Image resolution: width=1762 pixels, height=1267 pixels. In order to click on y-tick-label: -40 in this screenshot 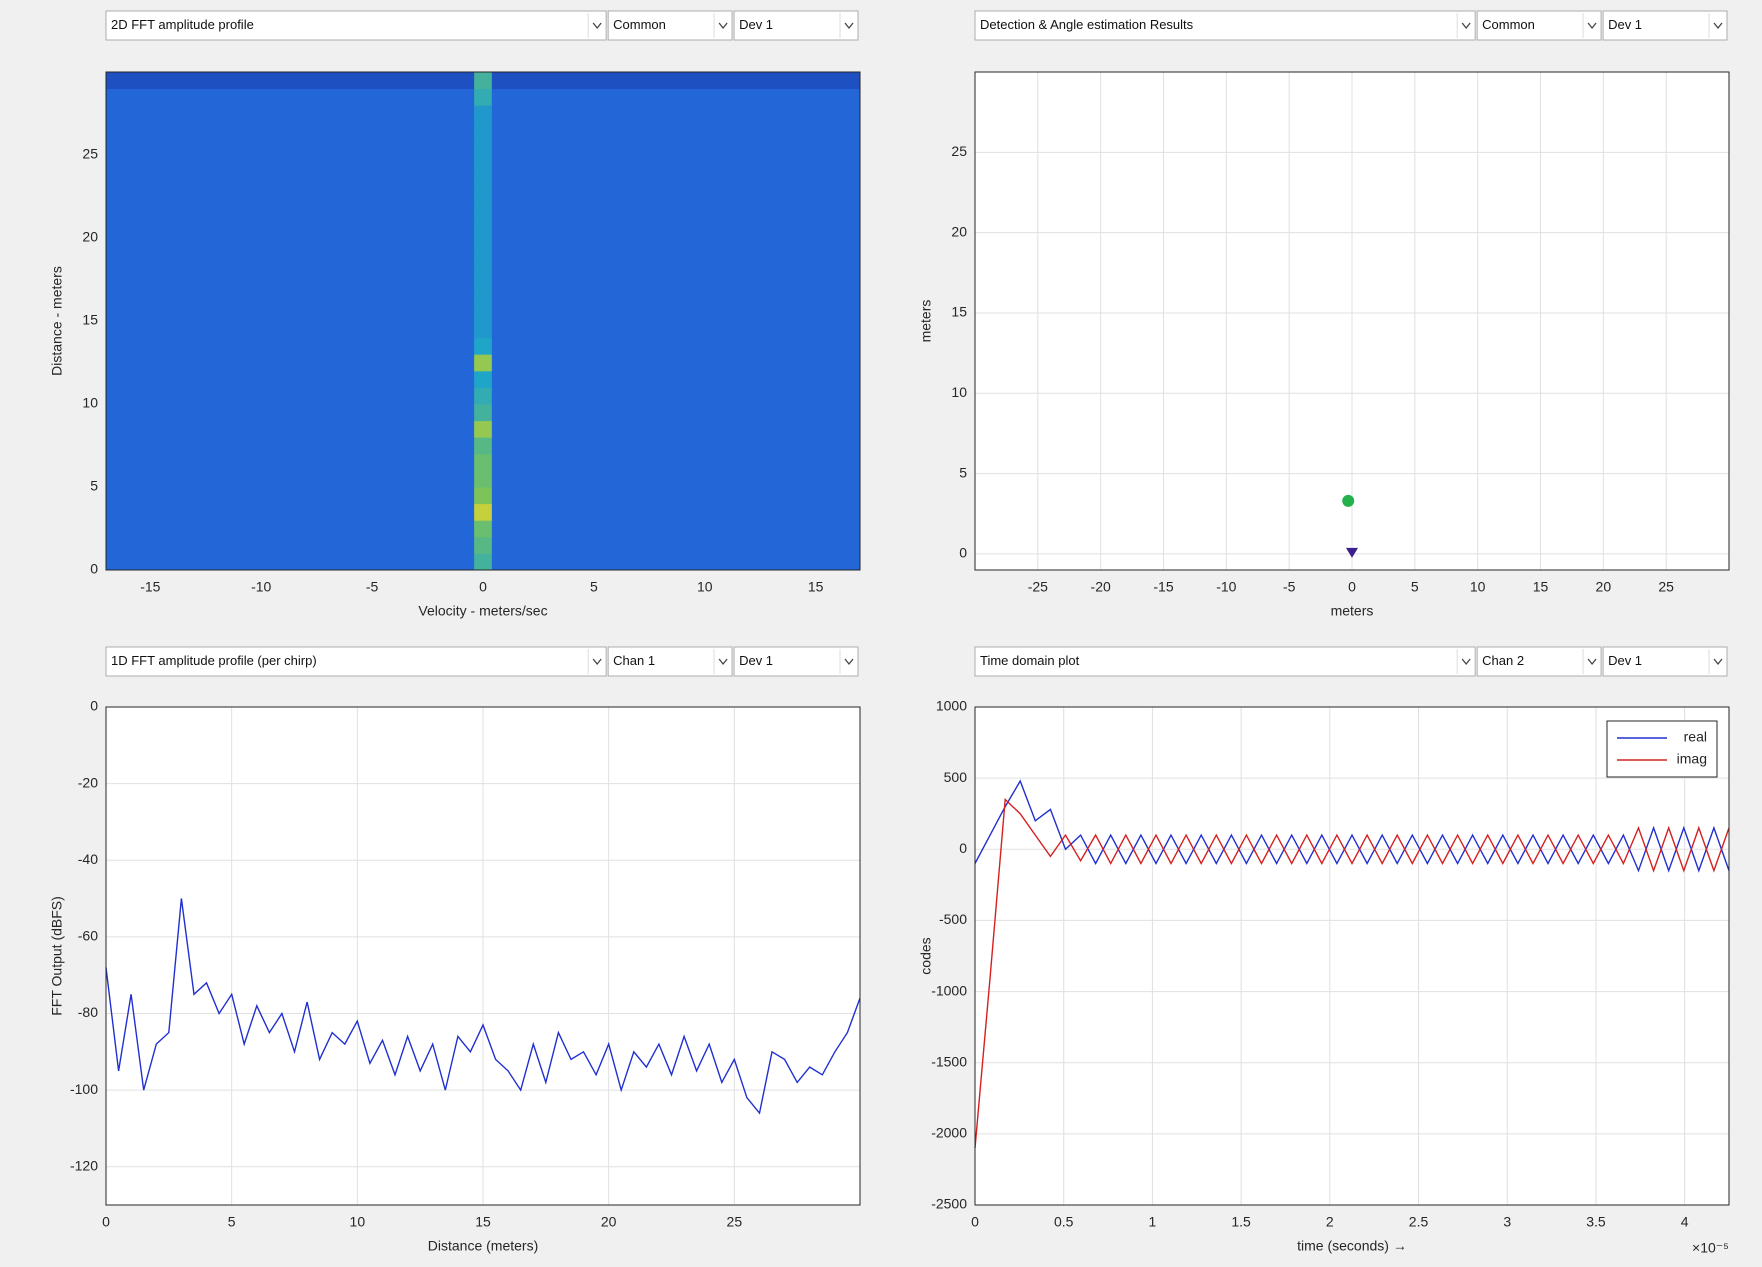, I will do `click(88, 859)`.